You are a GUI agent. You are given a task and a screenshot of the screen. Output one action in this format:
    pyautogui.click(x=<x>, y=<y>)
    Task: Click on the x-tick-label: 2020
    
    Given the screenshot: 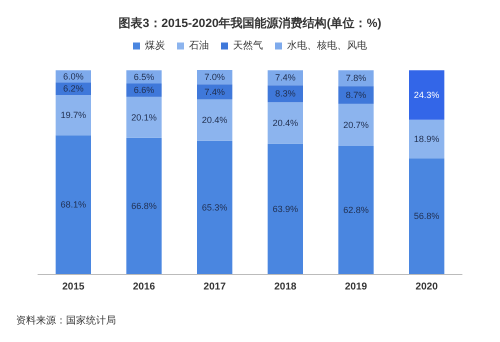 What is the action you would take?
    pyautogui.click(x=427, y=287)
    